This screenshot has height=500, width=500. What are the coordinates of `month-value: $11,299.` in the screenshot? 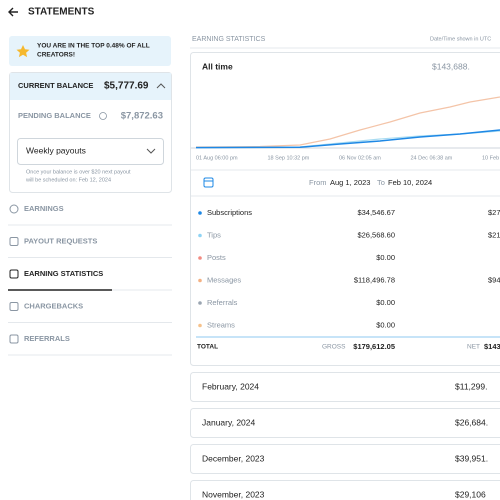 It's located at (471, 386).